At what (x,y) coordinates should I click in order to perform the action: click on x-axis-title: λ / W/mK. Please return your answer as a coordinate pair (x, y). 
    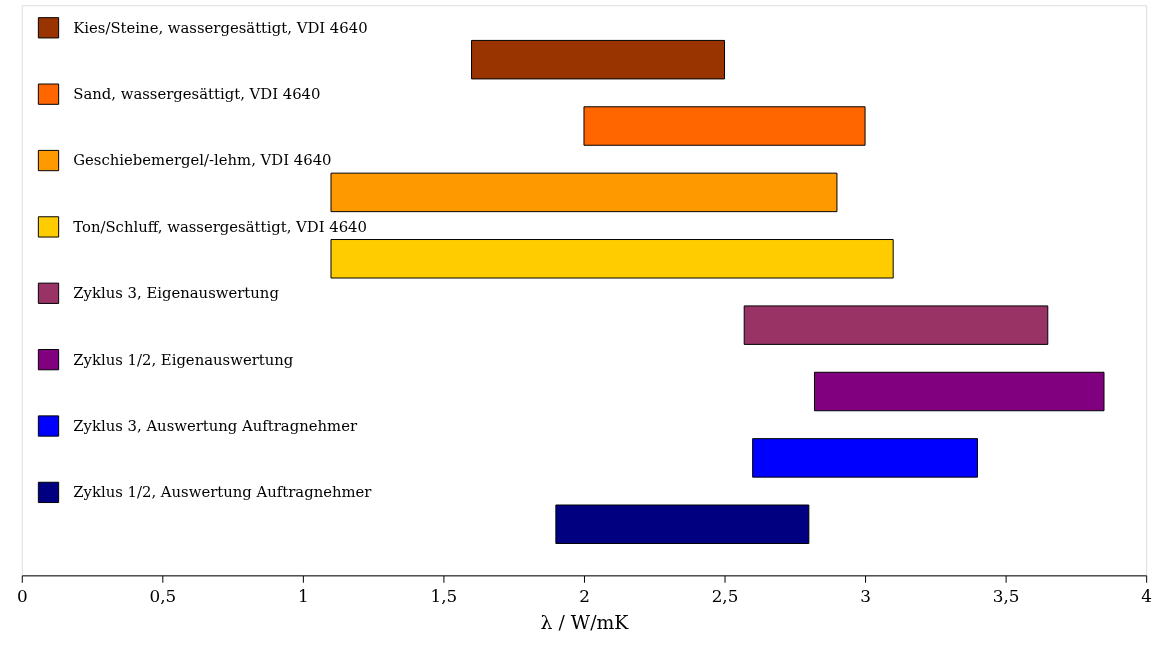
    Looking at the image, I should click on (585, 623).